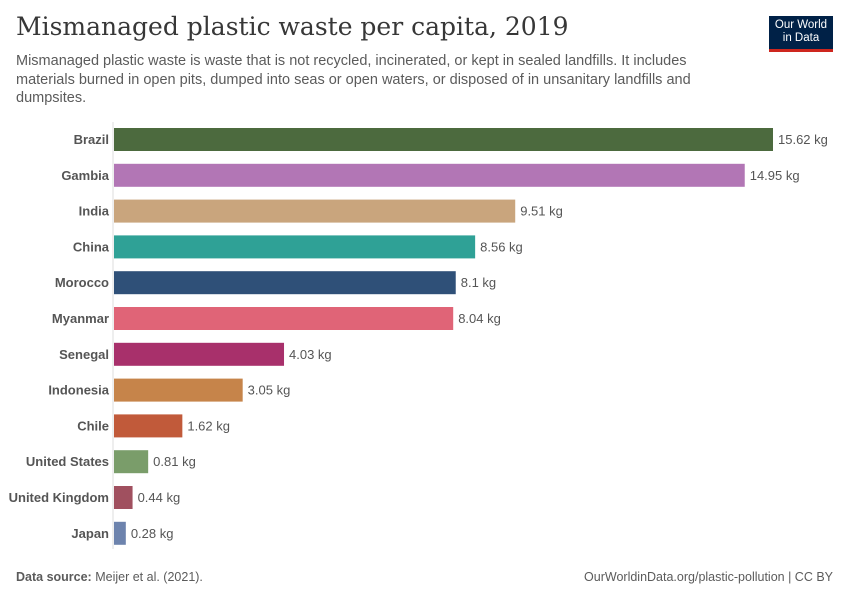 The image size is (850, 600). Describe the element at coordinates (82, 282) in the screenshot. I see `category-label-morocco: Morocco` at that location.